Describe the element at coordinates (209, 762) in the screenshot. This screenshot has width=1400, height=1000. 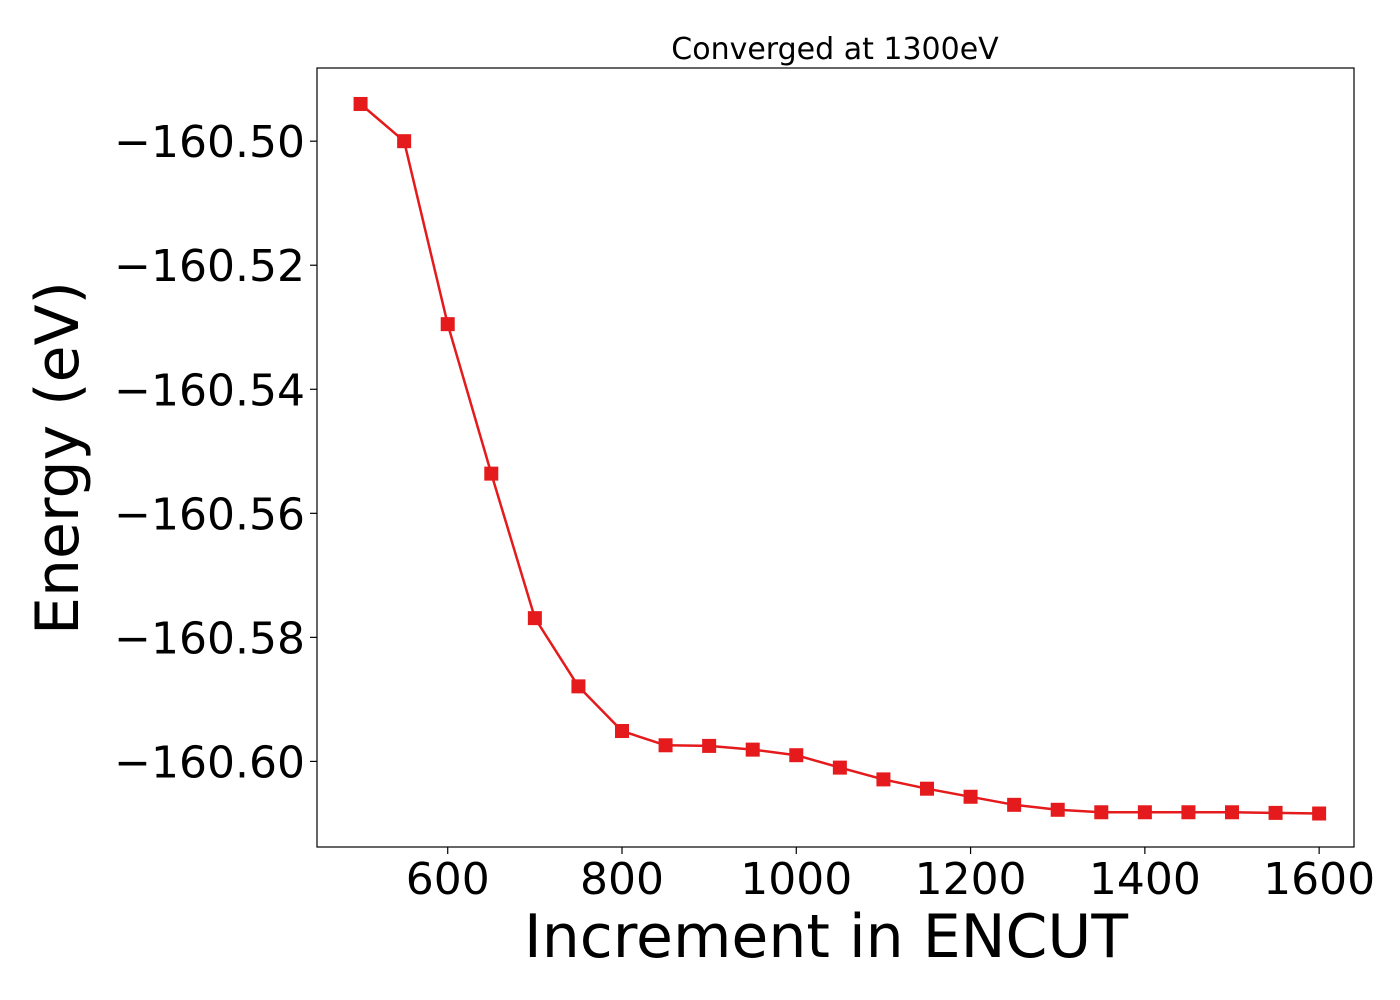
I see `y-tick-label: −160.60` at that location.